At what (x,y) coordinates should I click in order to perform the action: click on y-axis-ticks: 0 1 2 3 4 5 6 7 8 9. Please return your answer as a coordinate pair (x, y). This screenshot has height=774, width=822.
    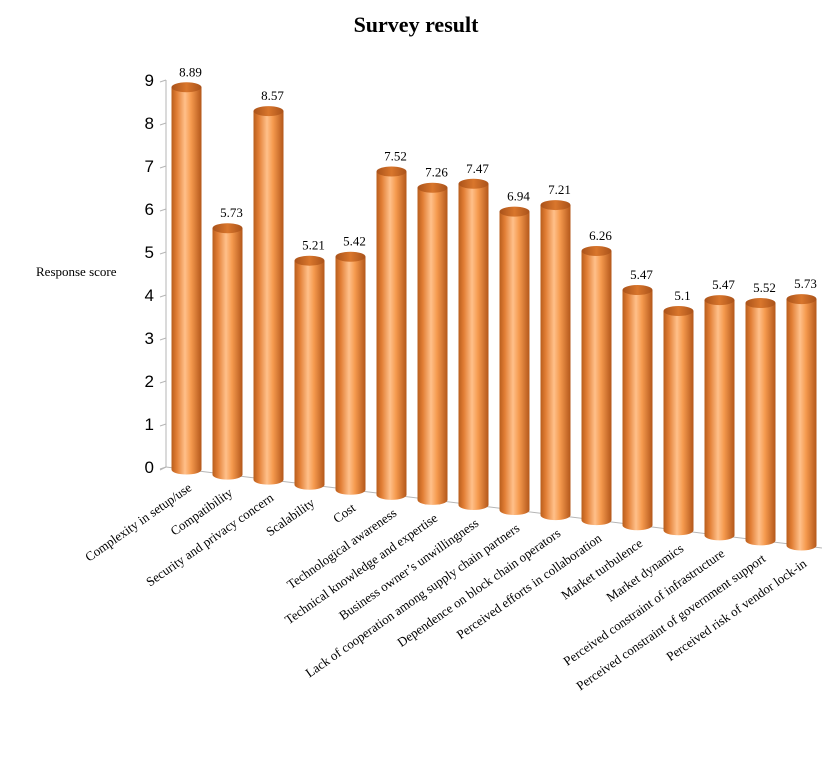
    Looking at the image, I should click on (156, 274).